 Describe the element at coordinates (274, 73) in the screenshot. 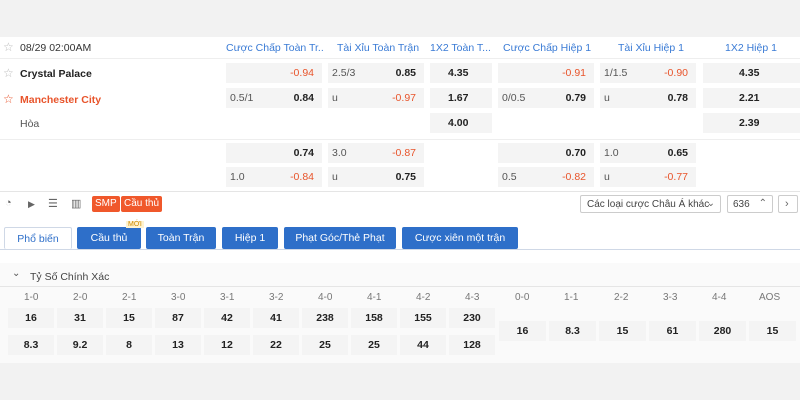

I see `odds-cell-ah-r1: -0.94` at that location.